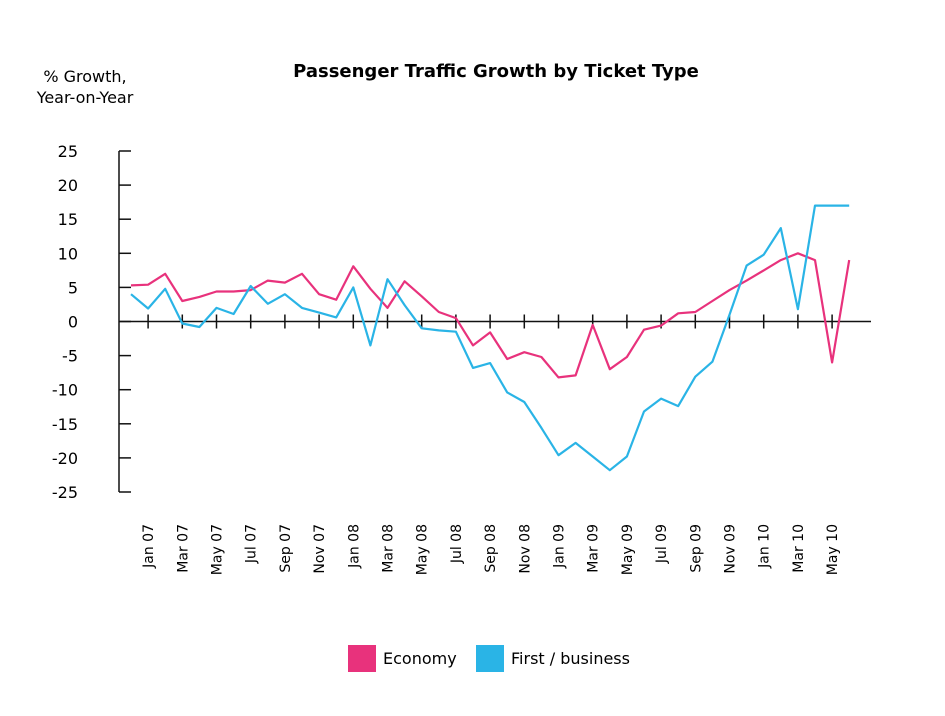 Image resolution: width=945 pixels, height=716 pixels. What do you see at coordinates (65, 424) in the screenshot?
I see `y-tick-label: -15` at bounding box center [65, 424].